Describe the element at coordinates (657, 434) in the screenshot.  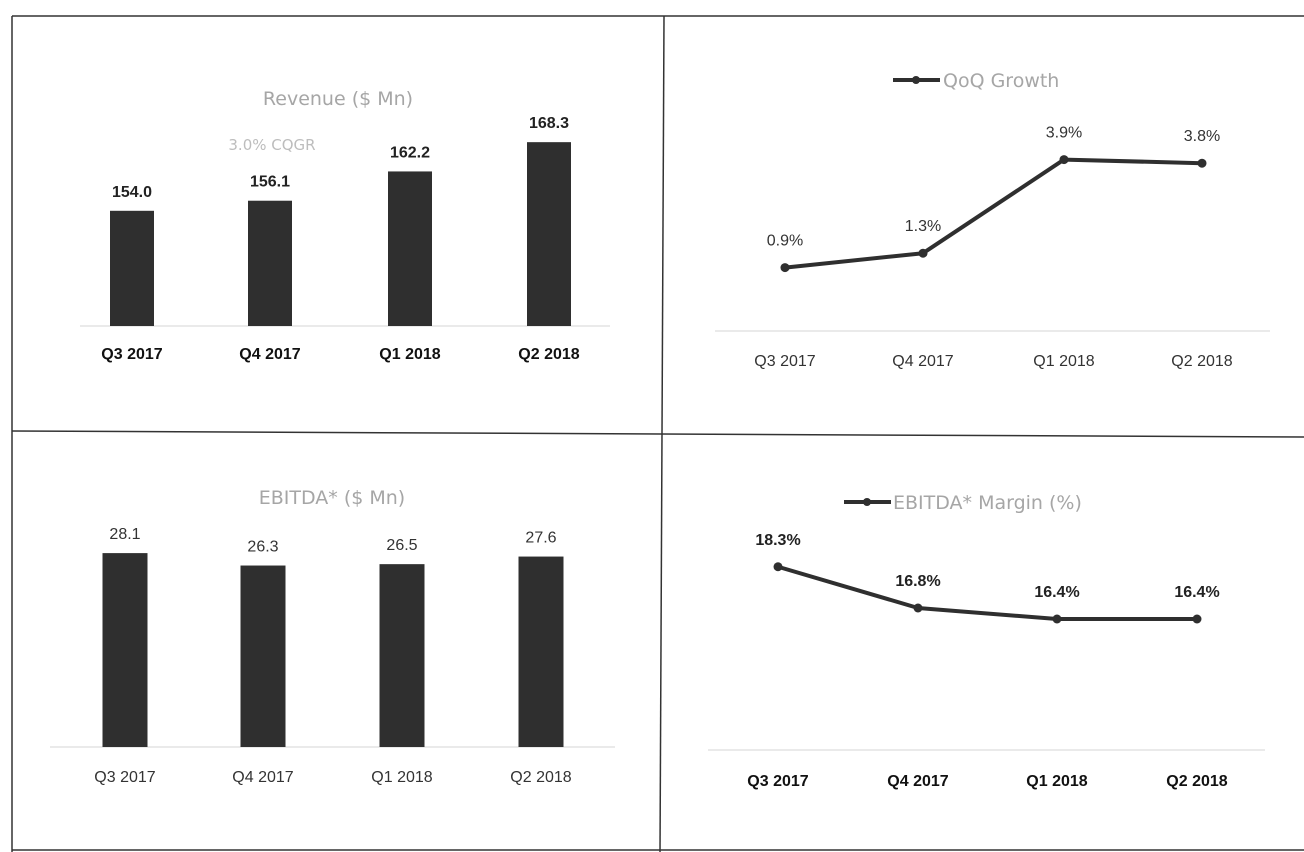
I see `frame-horizontal-divider` at that location.